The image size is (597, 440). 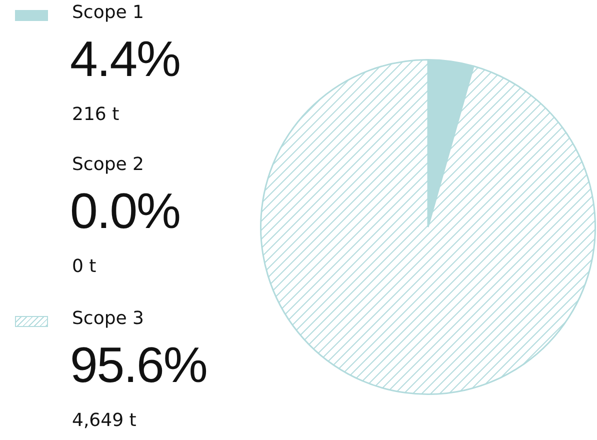 What do you see at coordinates (108, 164) in the screenshot?
I see `category-label: Scope 2` at bounding box center [108, 164].